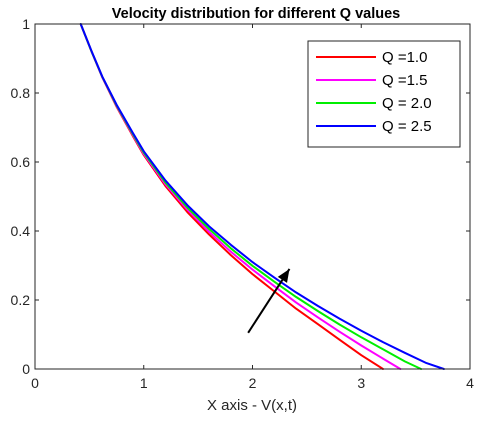  Describe the element at coordinates (21, 300) in the screenshot. I see `y-tick-label: 0.2` at that location.